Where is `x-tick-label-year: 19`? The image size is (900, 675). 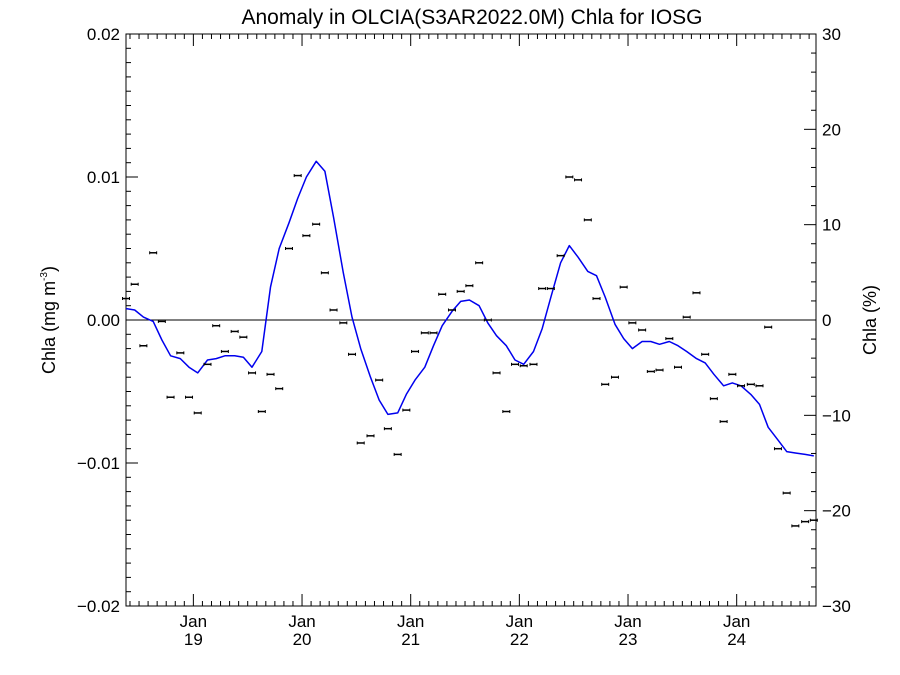 x-tick-label-year: 19 is located at coordinates (193, 639).